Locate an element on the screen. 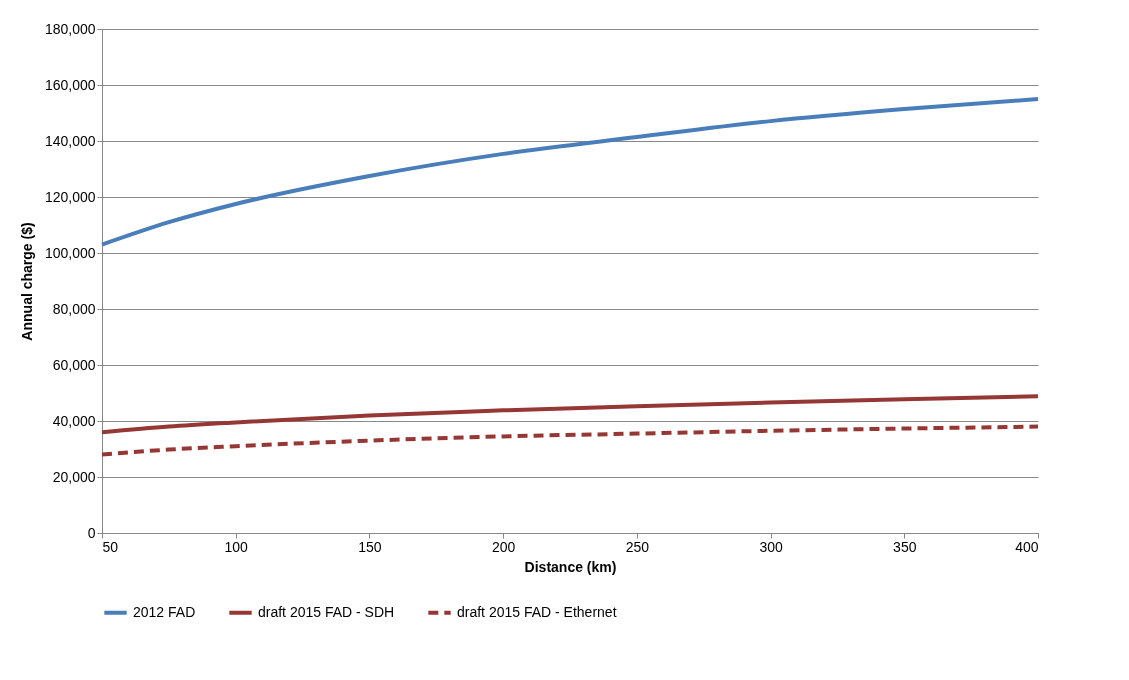  legend-label: 2012 FAD is located at coordinates (164, 611).